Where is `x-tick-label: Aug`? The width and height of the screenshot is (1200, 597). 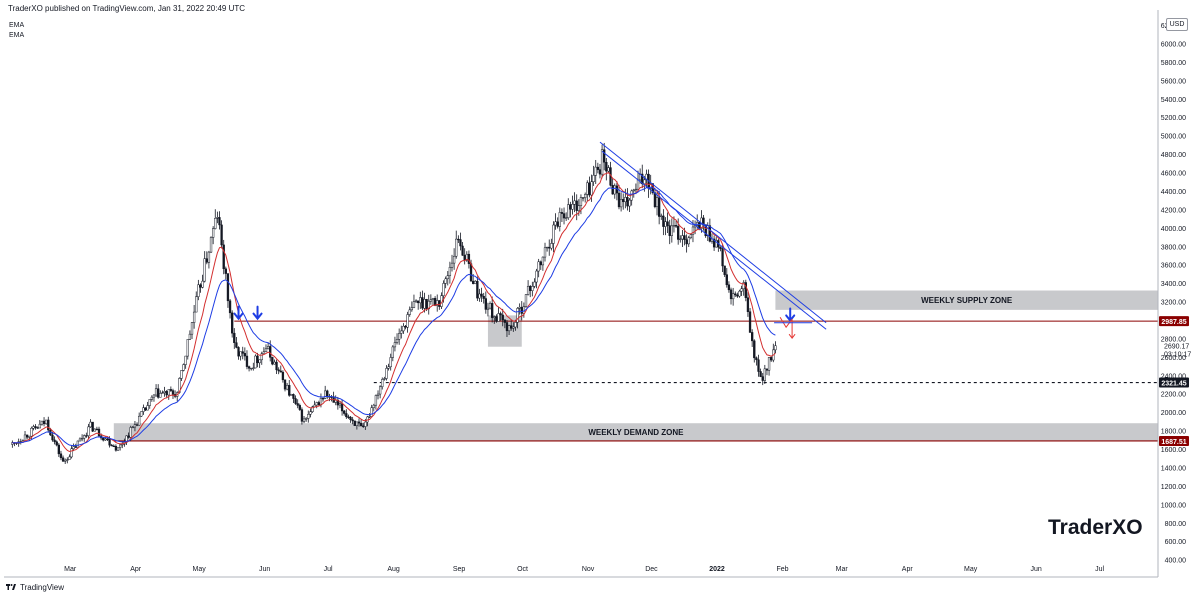 x-tick-label: Aug is located at coordinates (393, 569).